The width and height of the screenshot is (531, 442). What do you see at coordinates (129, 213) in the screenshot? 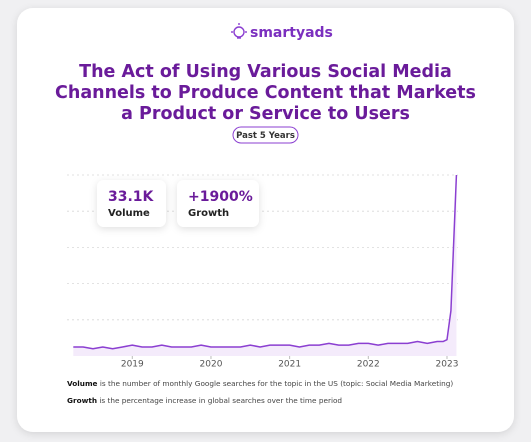
I see `stat-label: Volume` at bounding box center [129, 213].